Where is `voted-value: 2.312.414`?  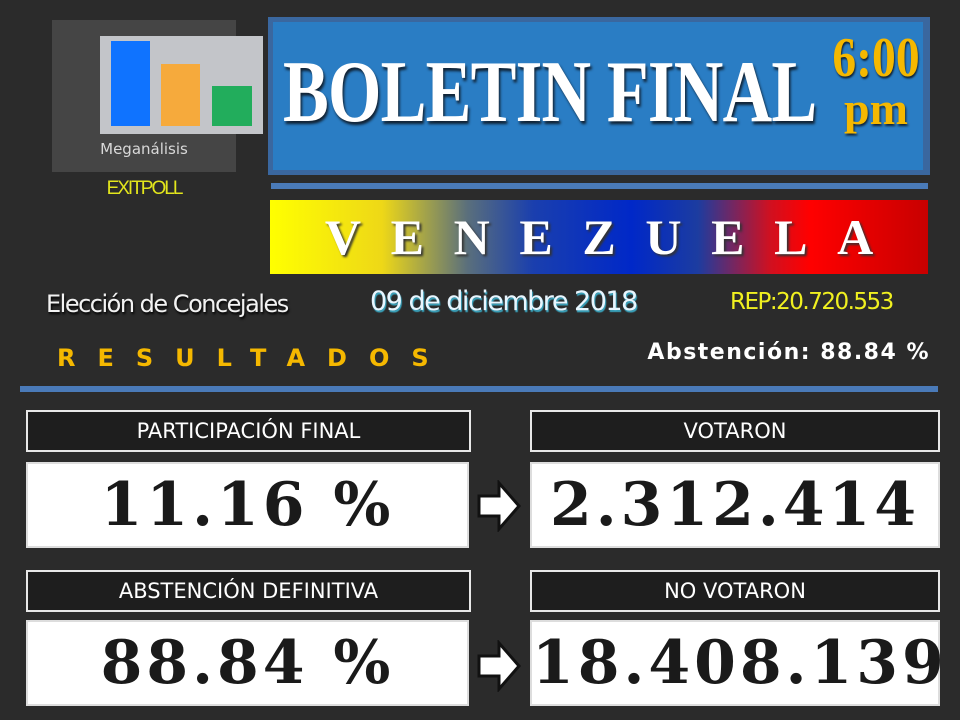 voted-value: 2.312.414 is located at coordinates (735, 505).